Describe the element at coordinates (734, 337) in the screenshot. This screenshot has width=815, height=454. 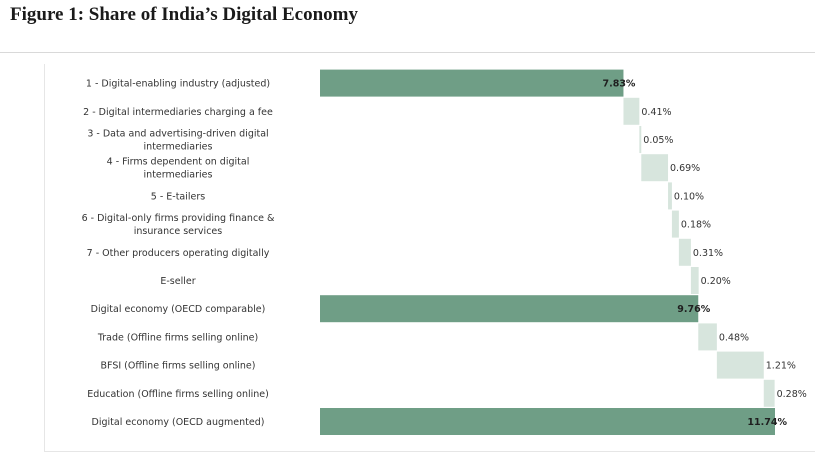
I see `value-label-10: 0.48%` at that location.